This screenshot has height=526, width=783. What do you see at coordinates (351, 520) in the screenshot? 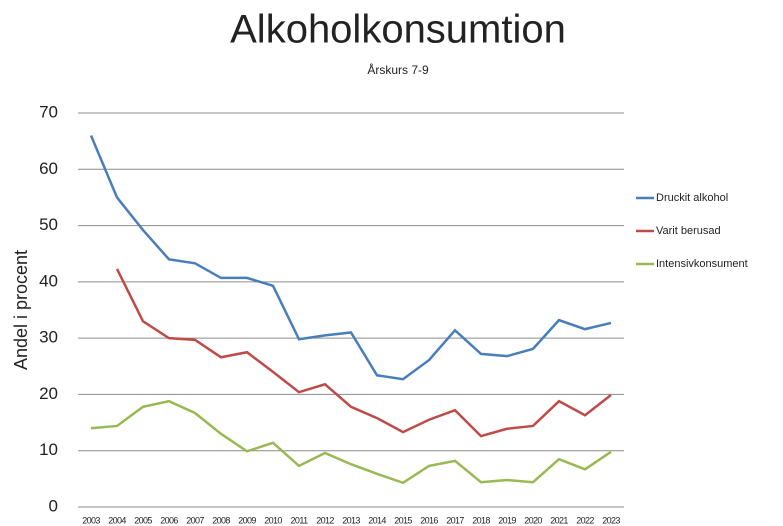
I see `x-tick-label: 2013` at bounding box center [351, 520].